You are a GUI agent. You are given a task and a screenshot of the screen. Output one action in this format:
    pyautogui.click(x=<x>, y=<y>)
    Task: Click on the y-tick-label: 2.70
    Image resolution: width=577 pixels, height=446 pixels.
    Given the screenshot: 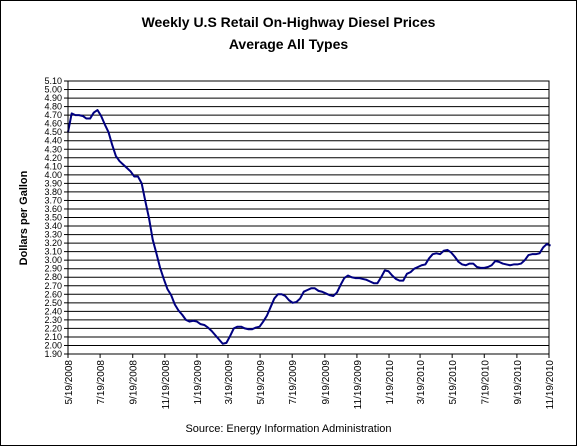 What is the action you would take?
    pyautogui.click(x=53, y=286)
    